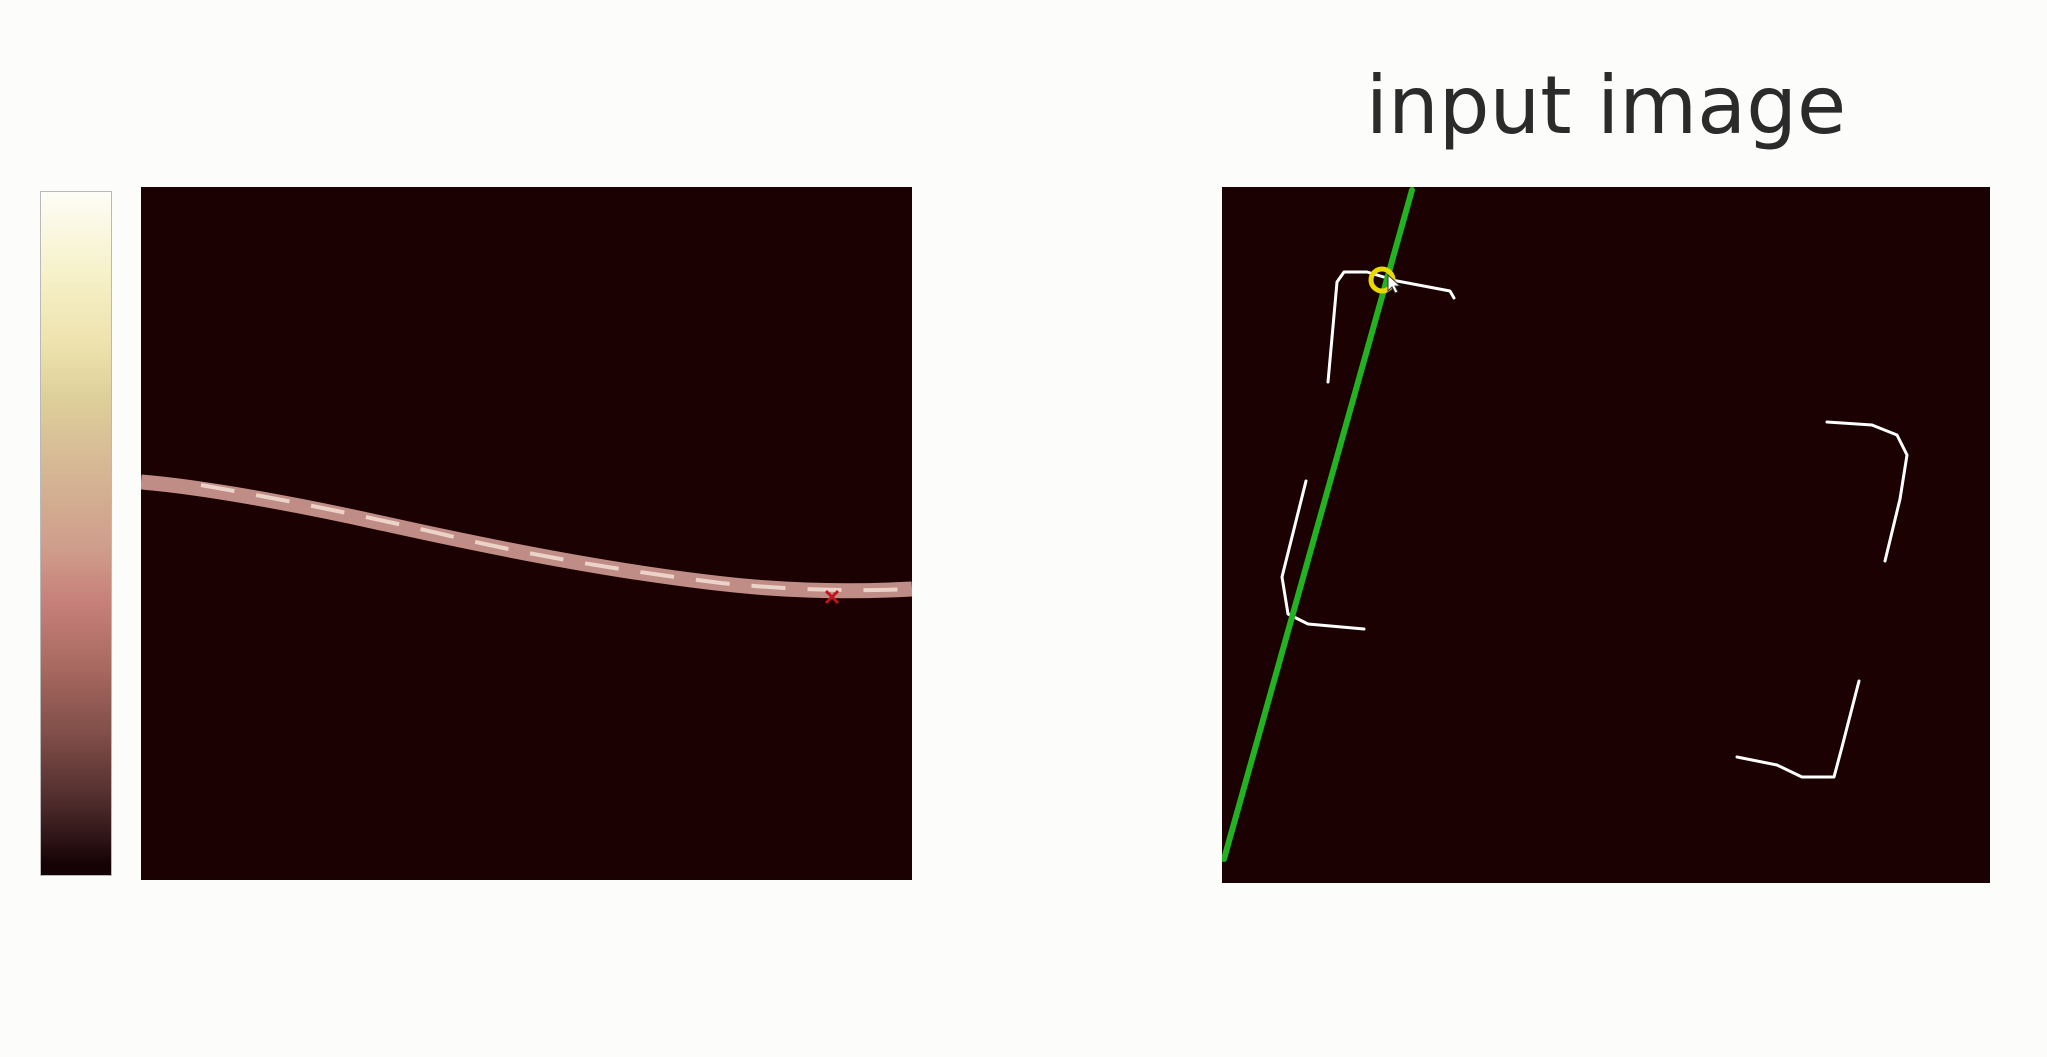 The image size is (2047, 1057). What do you see at coordinates (1867, 491) in the screenshot?
I see `edge-segment-top-right` at bounding box center [1867, 491].